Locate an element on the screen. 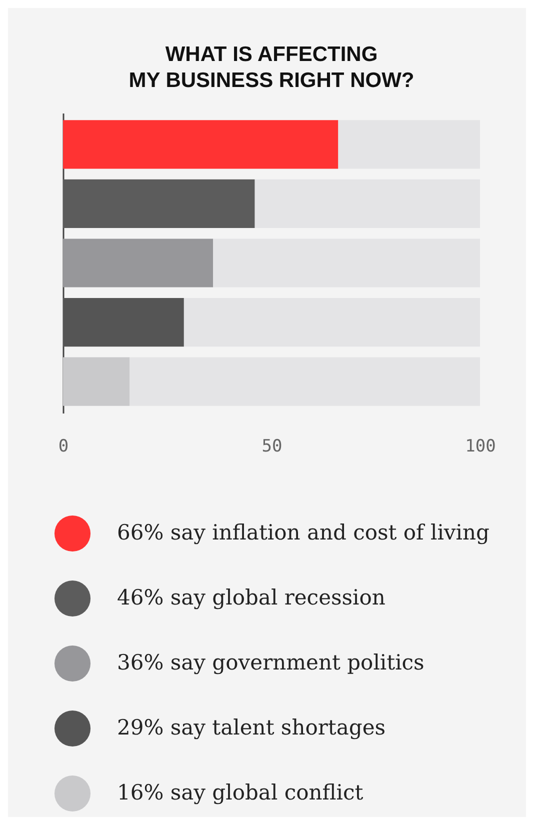 The width and height of the screenshot is (534, 825). legend-label: 66% say inflation and cost of living is located at coordinates (303, 532).